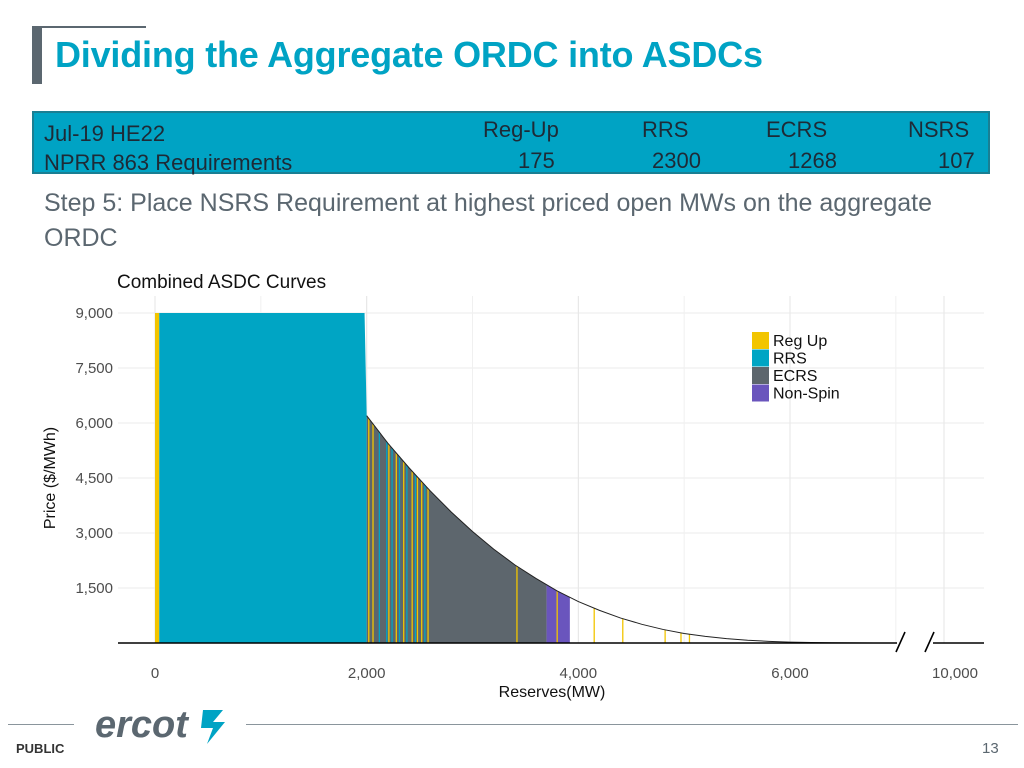 The image size is (1024, 768). Describe the element at coordinates (157, 478) in the screenshot. I see `segment-reg-up` at that location.